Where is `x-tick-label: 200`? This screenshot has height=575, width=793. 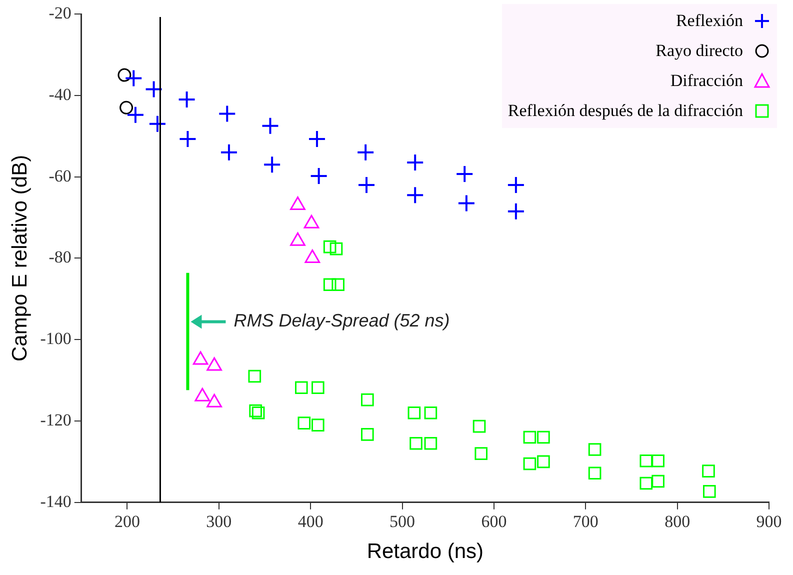 x-tick-label: 200 is located at coordinates (127, 522).